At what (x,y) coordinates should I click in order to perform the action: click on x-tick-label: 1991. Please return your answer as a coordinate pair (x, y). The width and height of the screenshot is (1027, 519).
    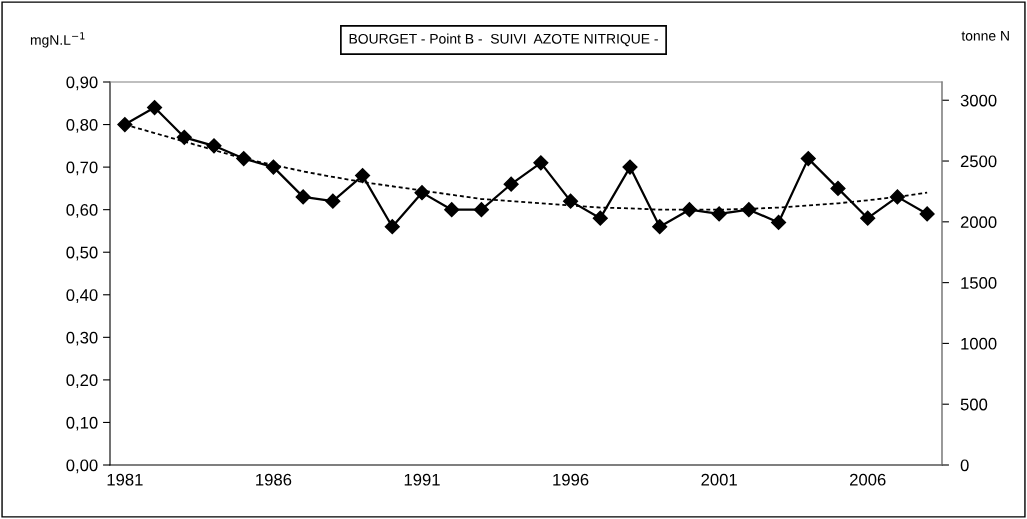
    Looking at the image, I should click on (422, 479).